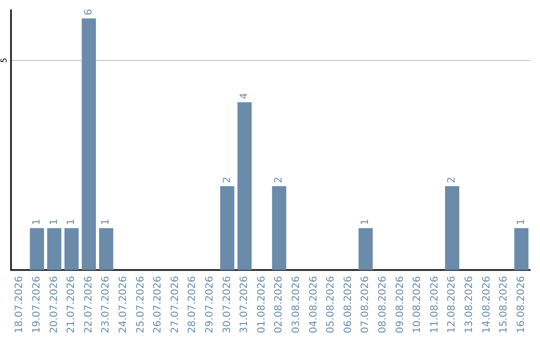  What do you see at coordinates (418, 305) in the screenshot?
I see `x-tick-label: 10.08.2026` at bounding box center [418, 305].